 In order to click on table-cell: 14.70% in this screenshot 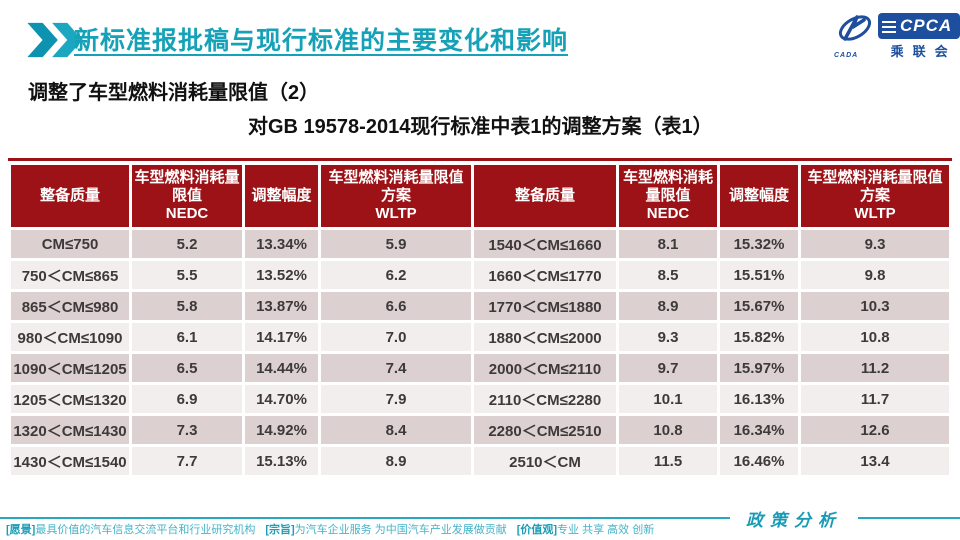, I will do `click(281, 399)`.